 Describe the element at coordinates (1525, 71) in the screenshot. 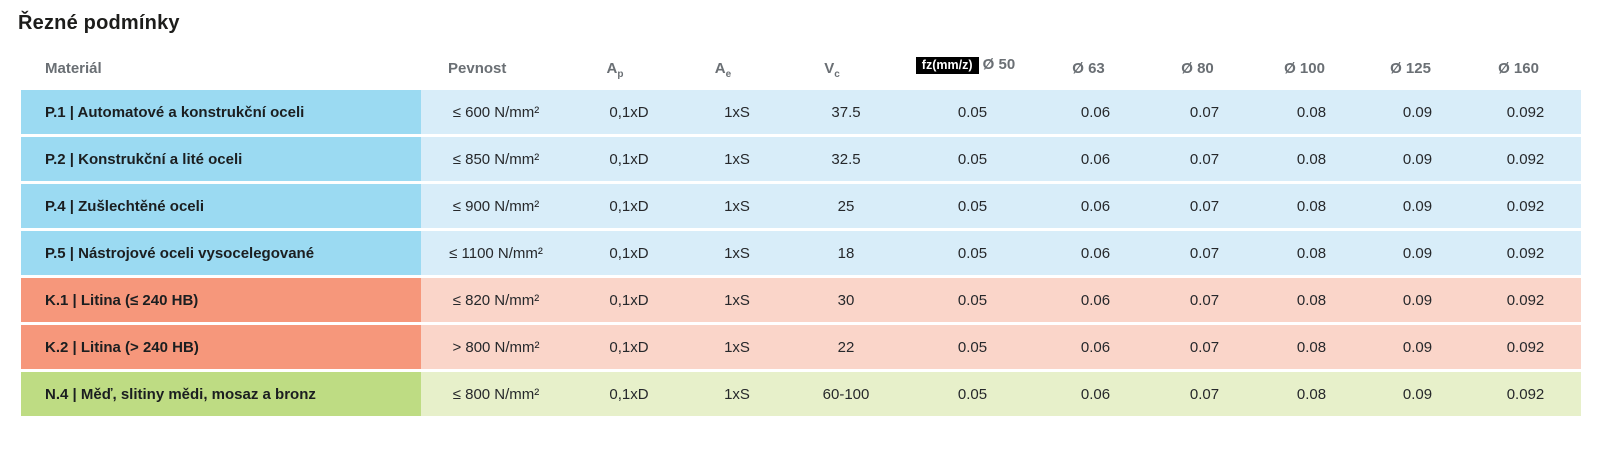

I see `col-header-d160: Ø 160` at that location.